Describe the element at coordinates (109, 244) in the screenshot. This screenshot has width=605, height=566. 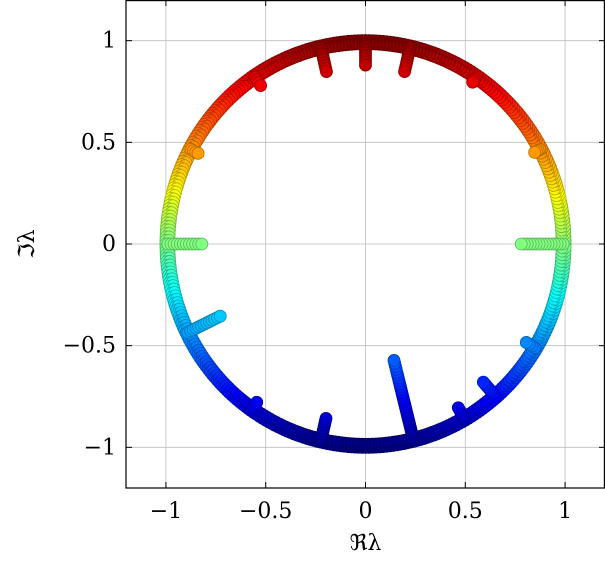
I see `y-tick-label: 0` at that location.